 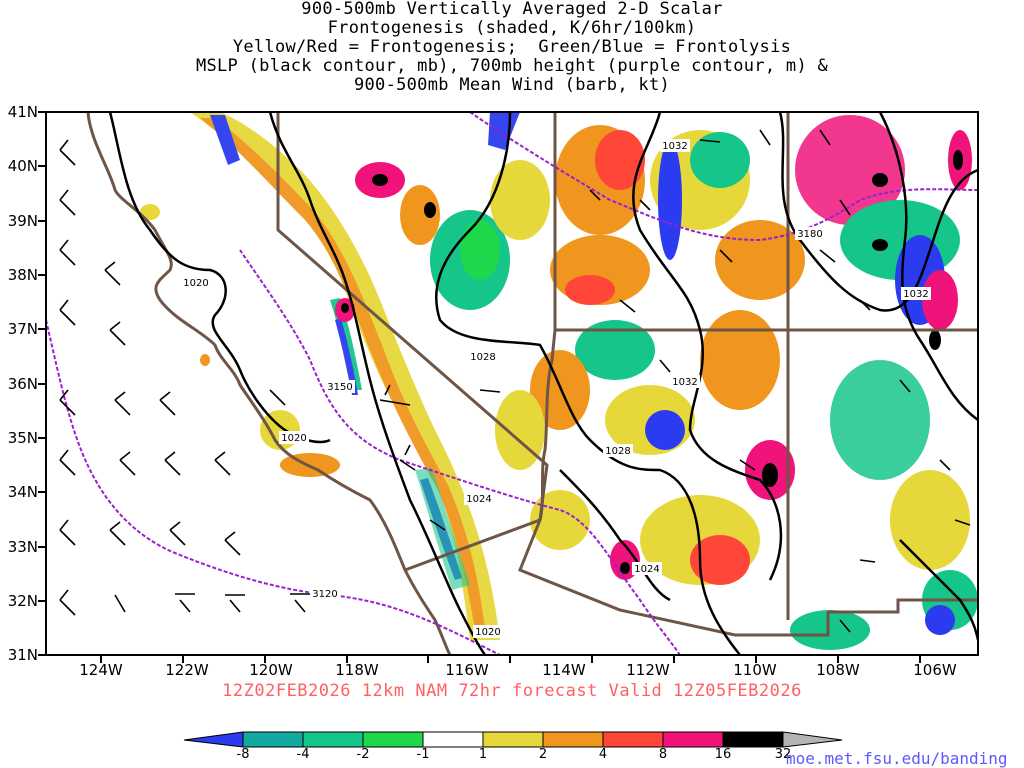 What do you see at coordinates (357, 670) in the screenshot?
I see `lon-label: 118W` at bounding box center [357, 670].